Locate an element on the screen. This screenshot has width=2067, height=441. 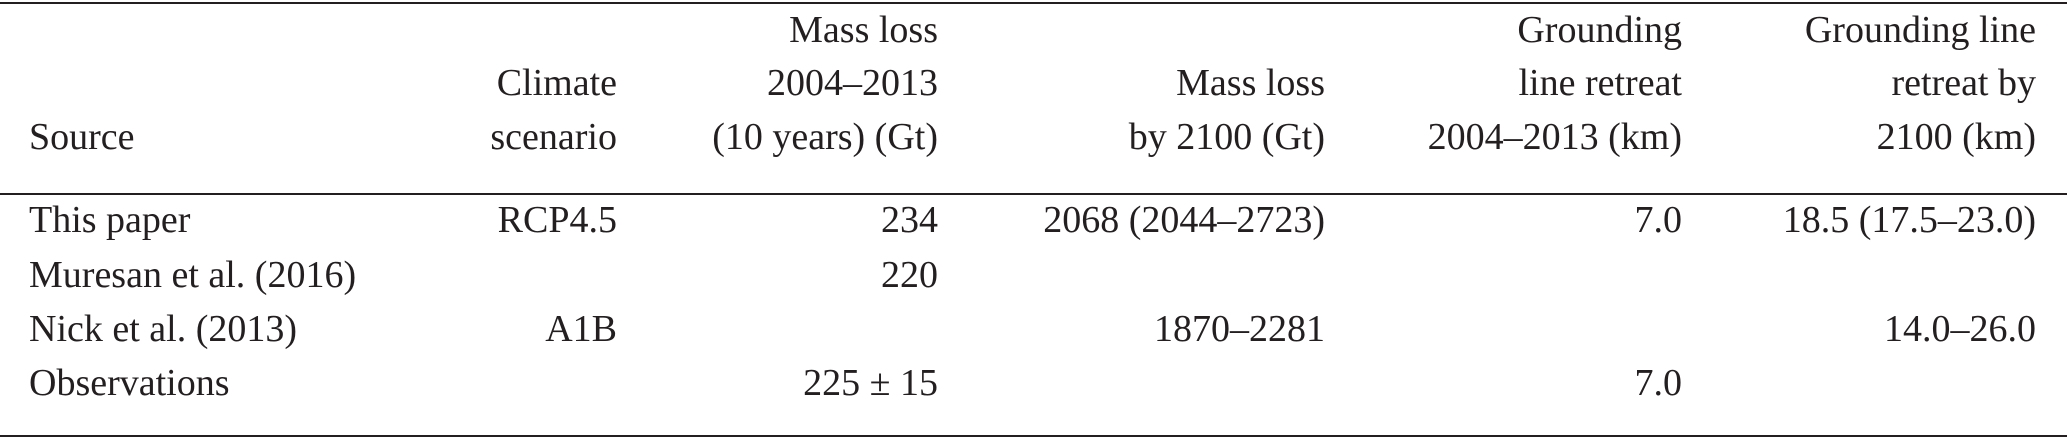
cell: A1B is located at coordinates (581, 329).